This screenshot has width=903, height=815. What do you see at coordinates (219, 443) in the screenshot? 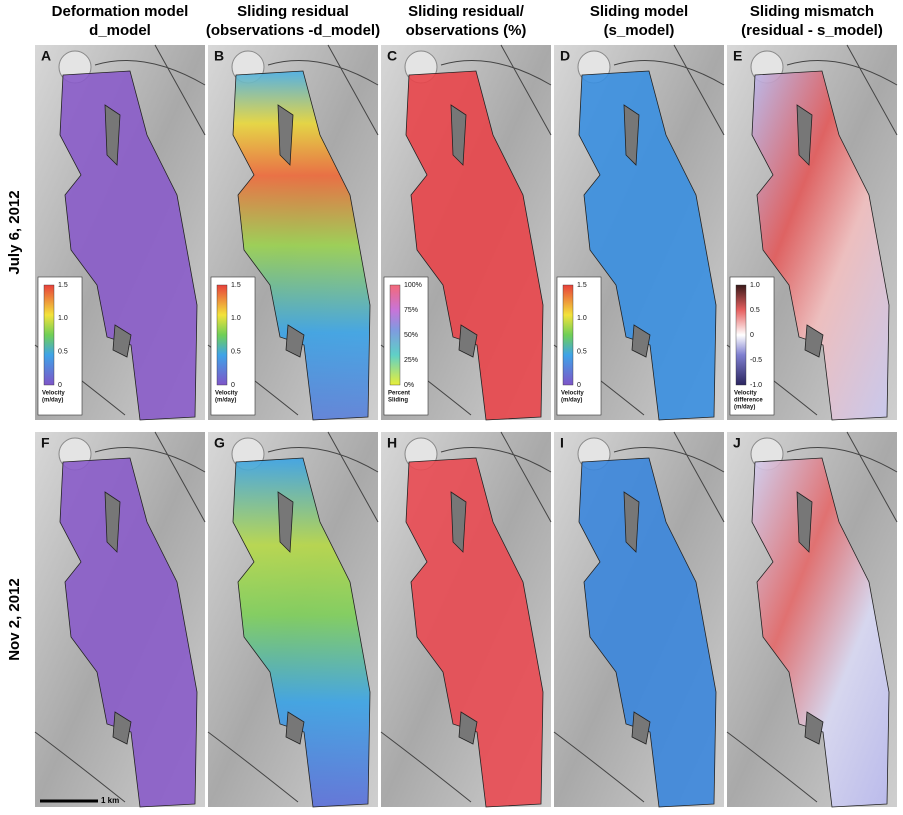
I see `panel-letter: G` at bounding box center [219, 443].